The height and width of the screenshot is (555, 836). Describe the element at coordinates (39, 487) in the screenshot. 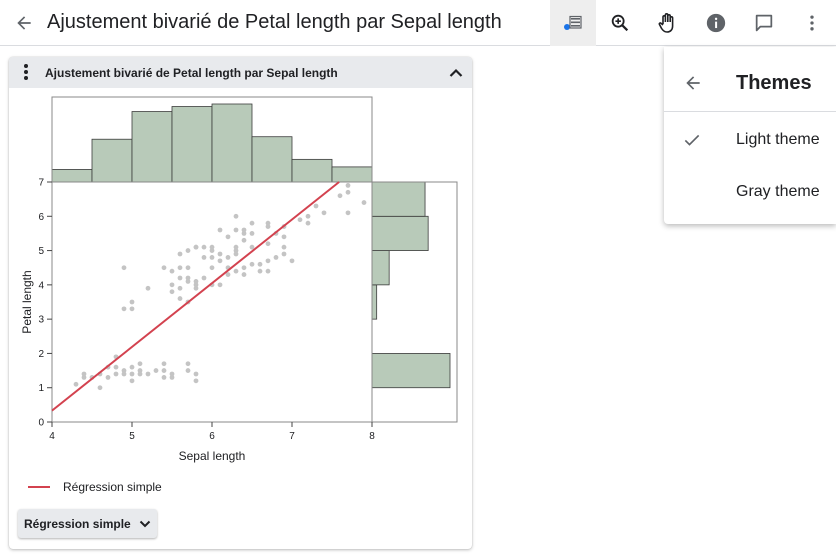

I see `legend-swatch` at that location.